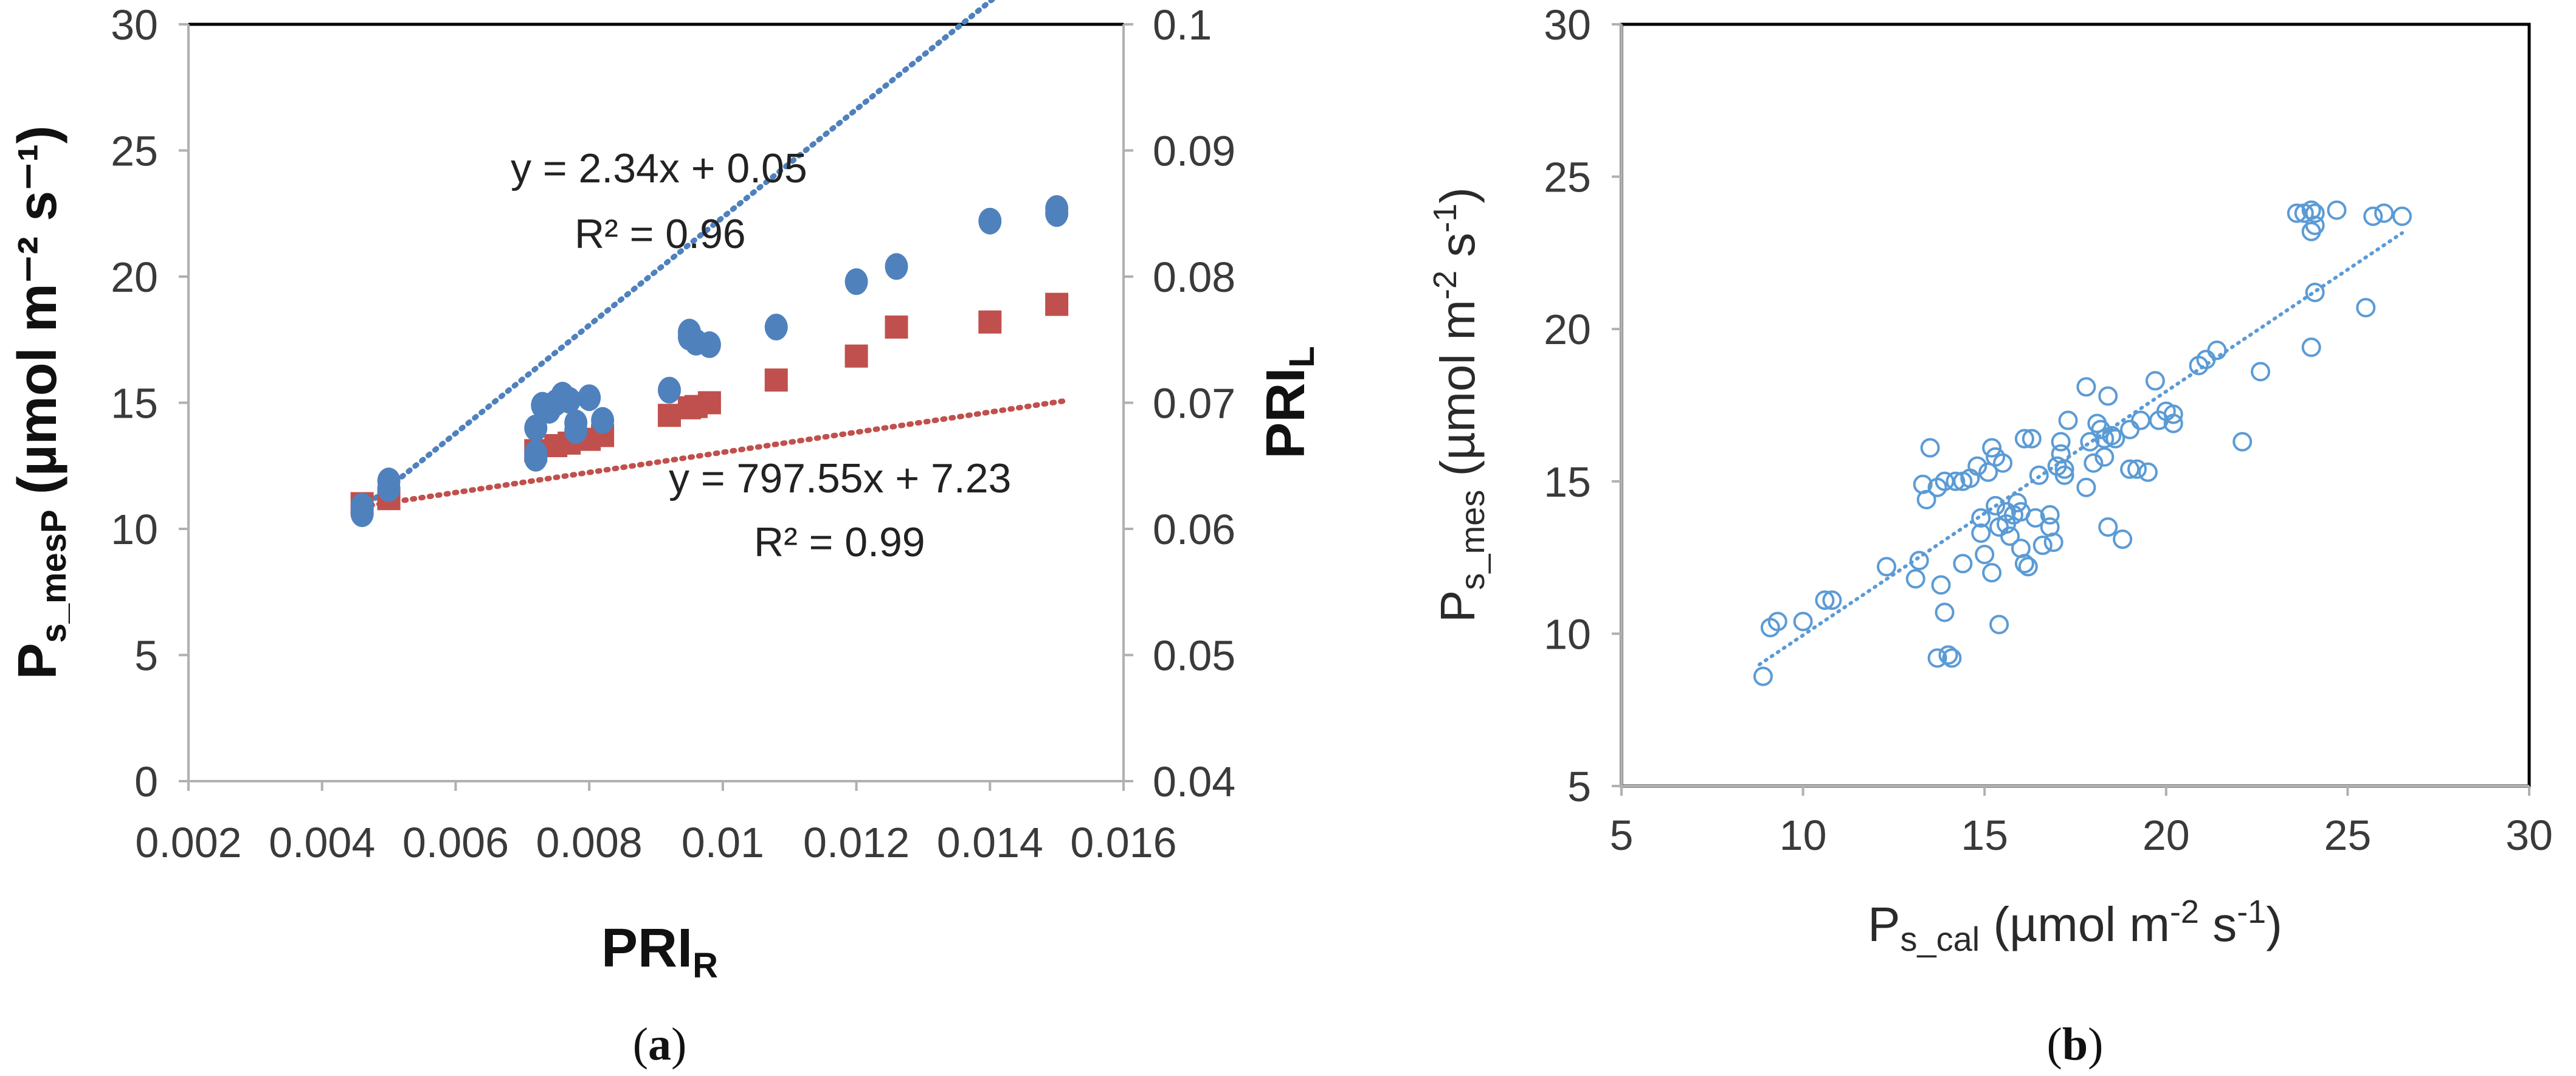 The width and height of the screenshot is (2576, 1076). I want to click on panel-b-x-tick-label: 15, so click(1984, 835).